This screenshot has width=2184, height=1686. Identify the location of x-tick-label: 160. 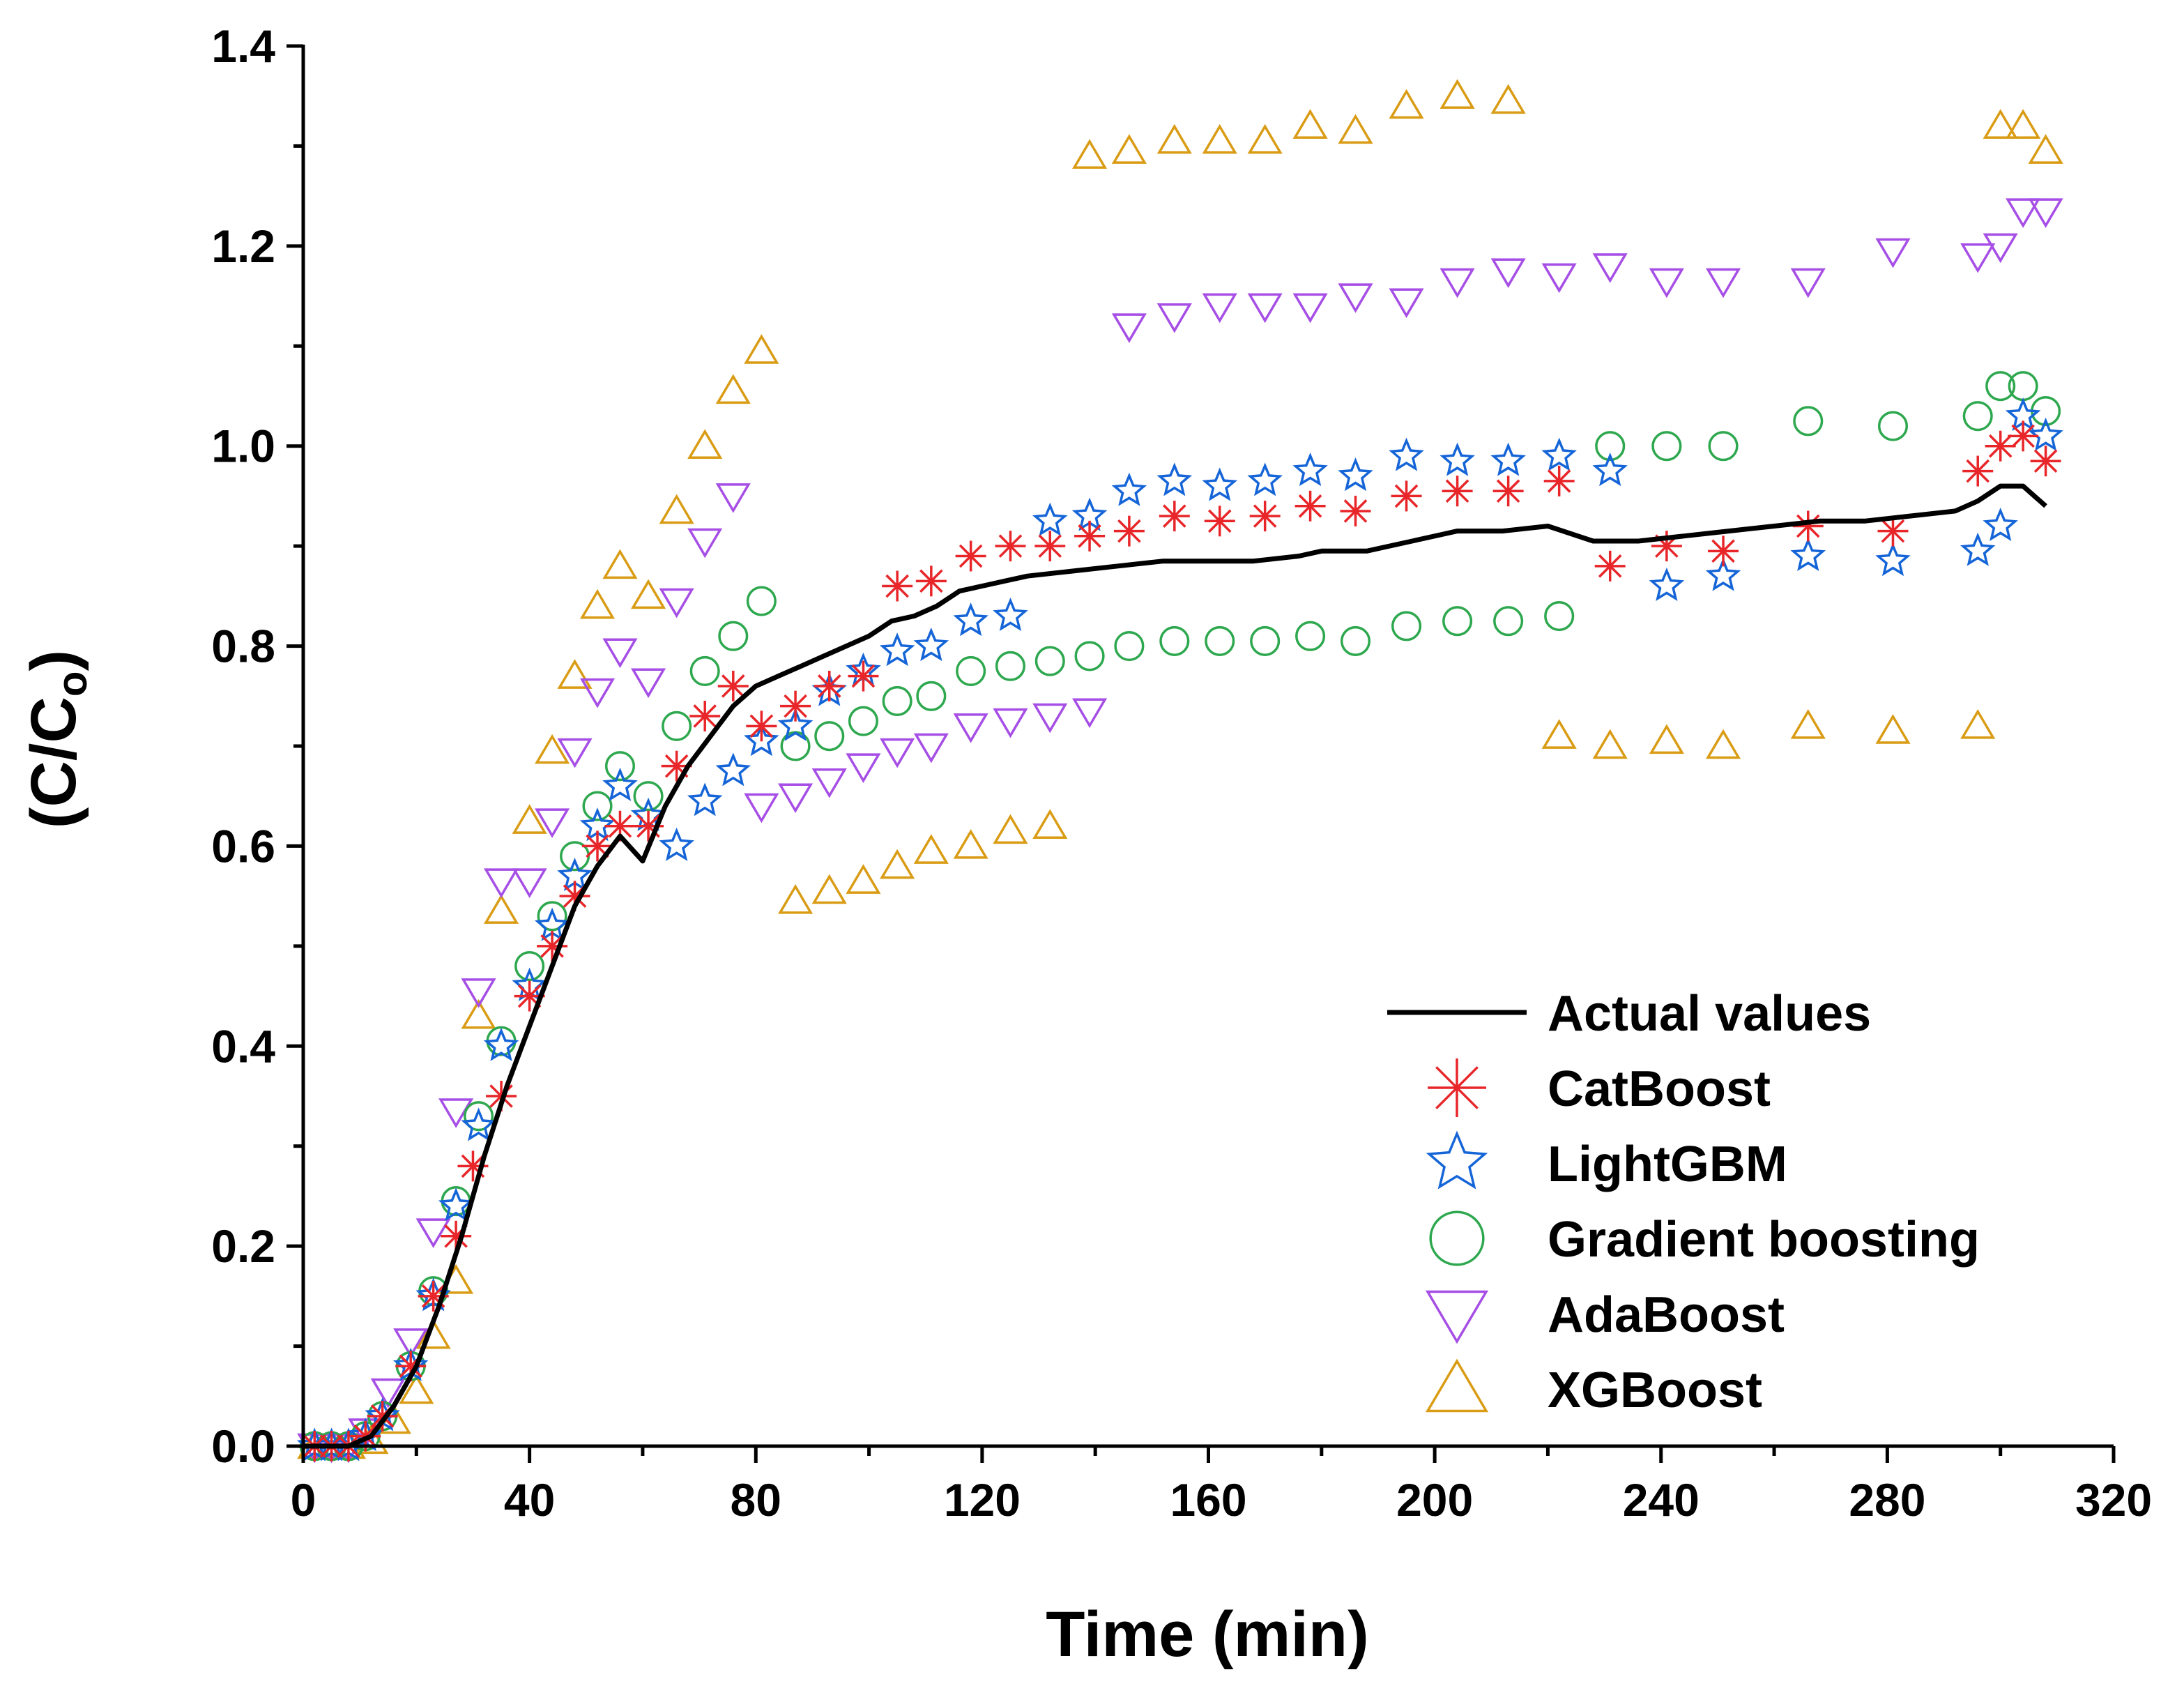
(1208, 1500).